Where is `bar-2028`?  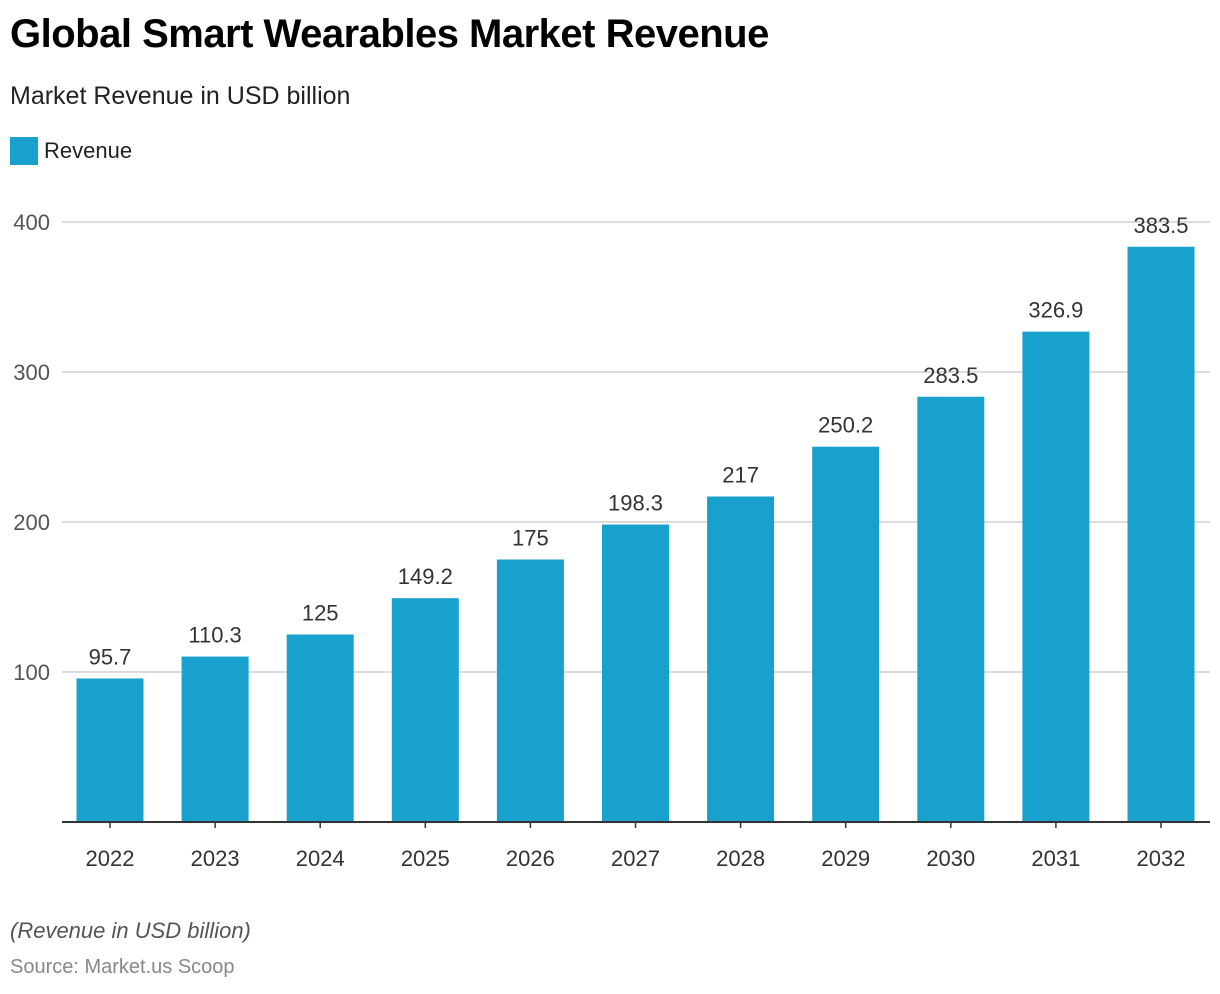 bar-2028 is located at coordinates (741, 659).